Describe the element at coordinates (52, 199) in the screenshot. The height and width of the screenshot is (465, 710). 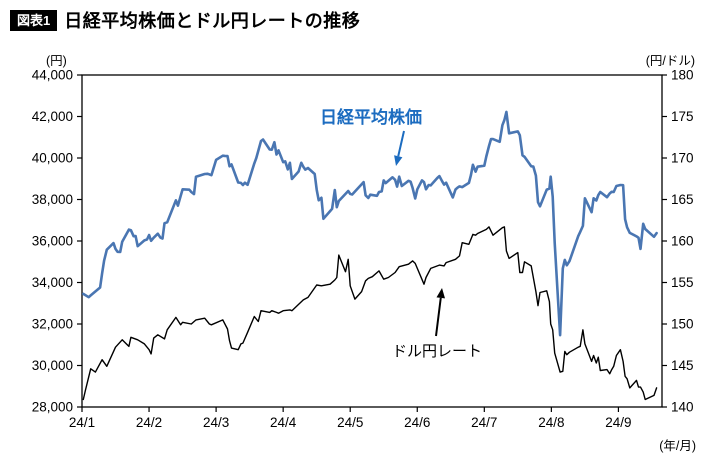
I see `left-tick-label: 38,000` at that location.